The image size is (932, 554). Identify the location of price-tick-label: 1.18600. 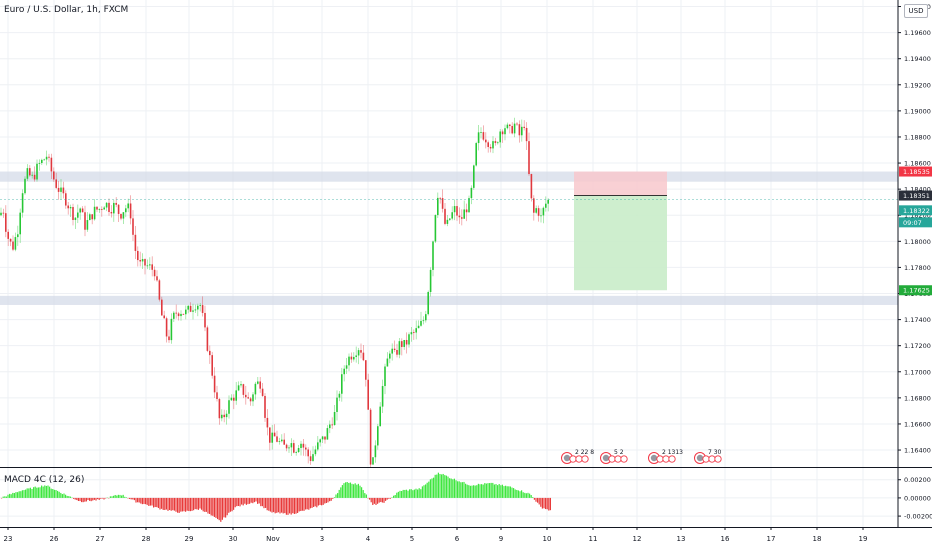
(917, 164).